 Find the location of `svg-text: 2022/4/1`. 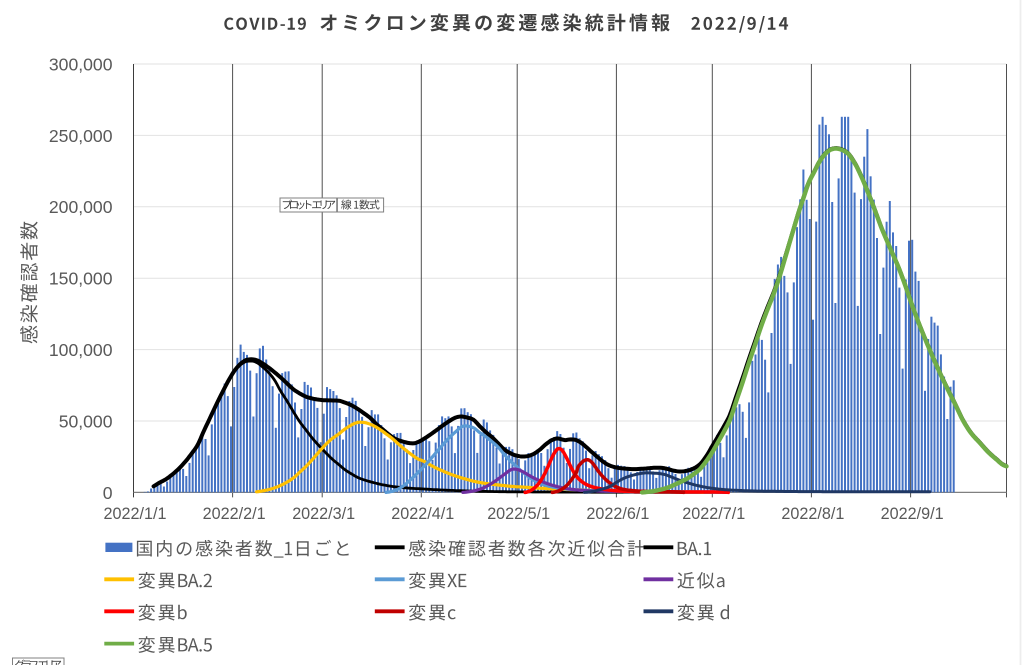

svg-text: 2022/4/1 is located at coordinates (422, 513).